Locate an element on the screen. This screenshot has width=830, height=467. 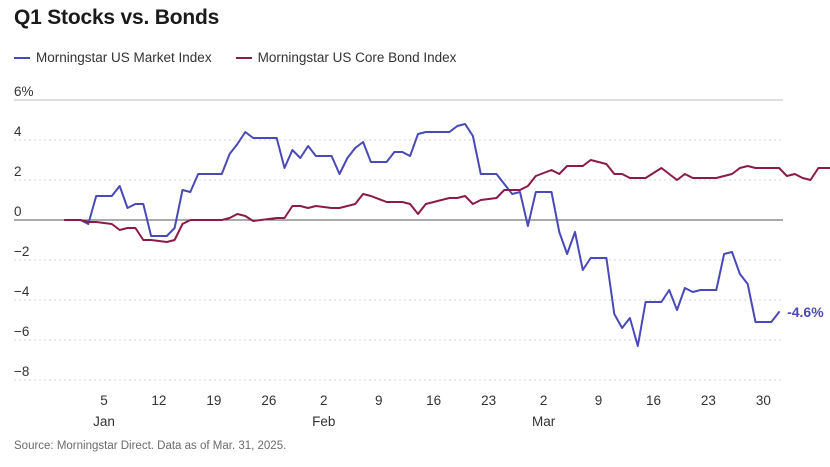
legend-label-bonds: Morningstar US Core Bond Index is located at coordinates (357, 57).